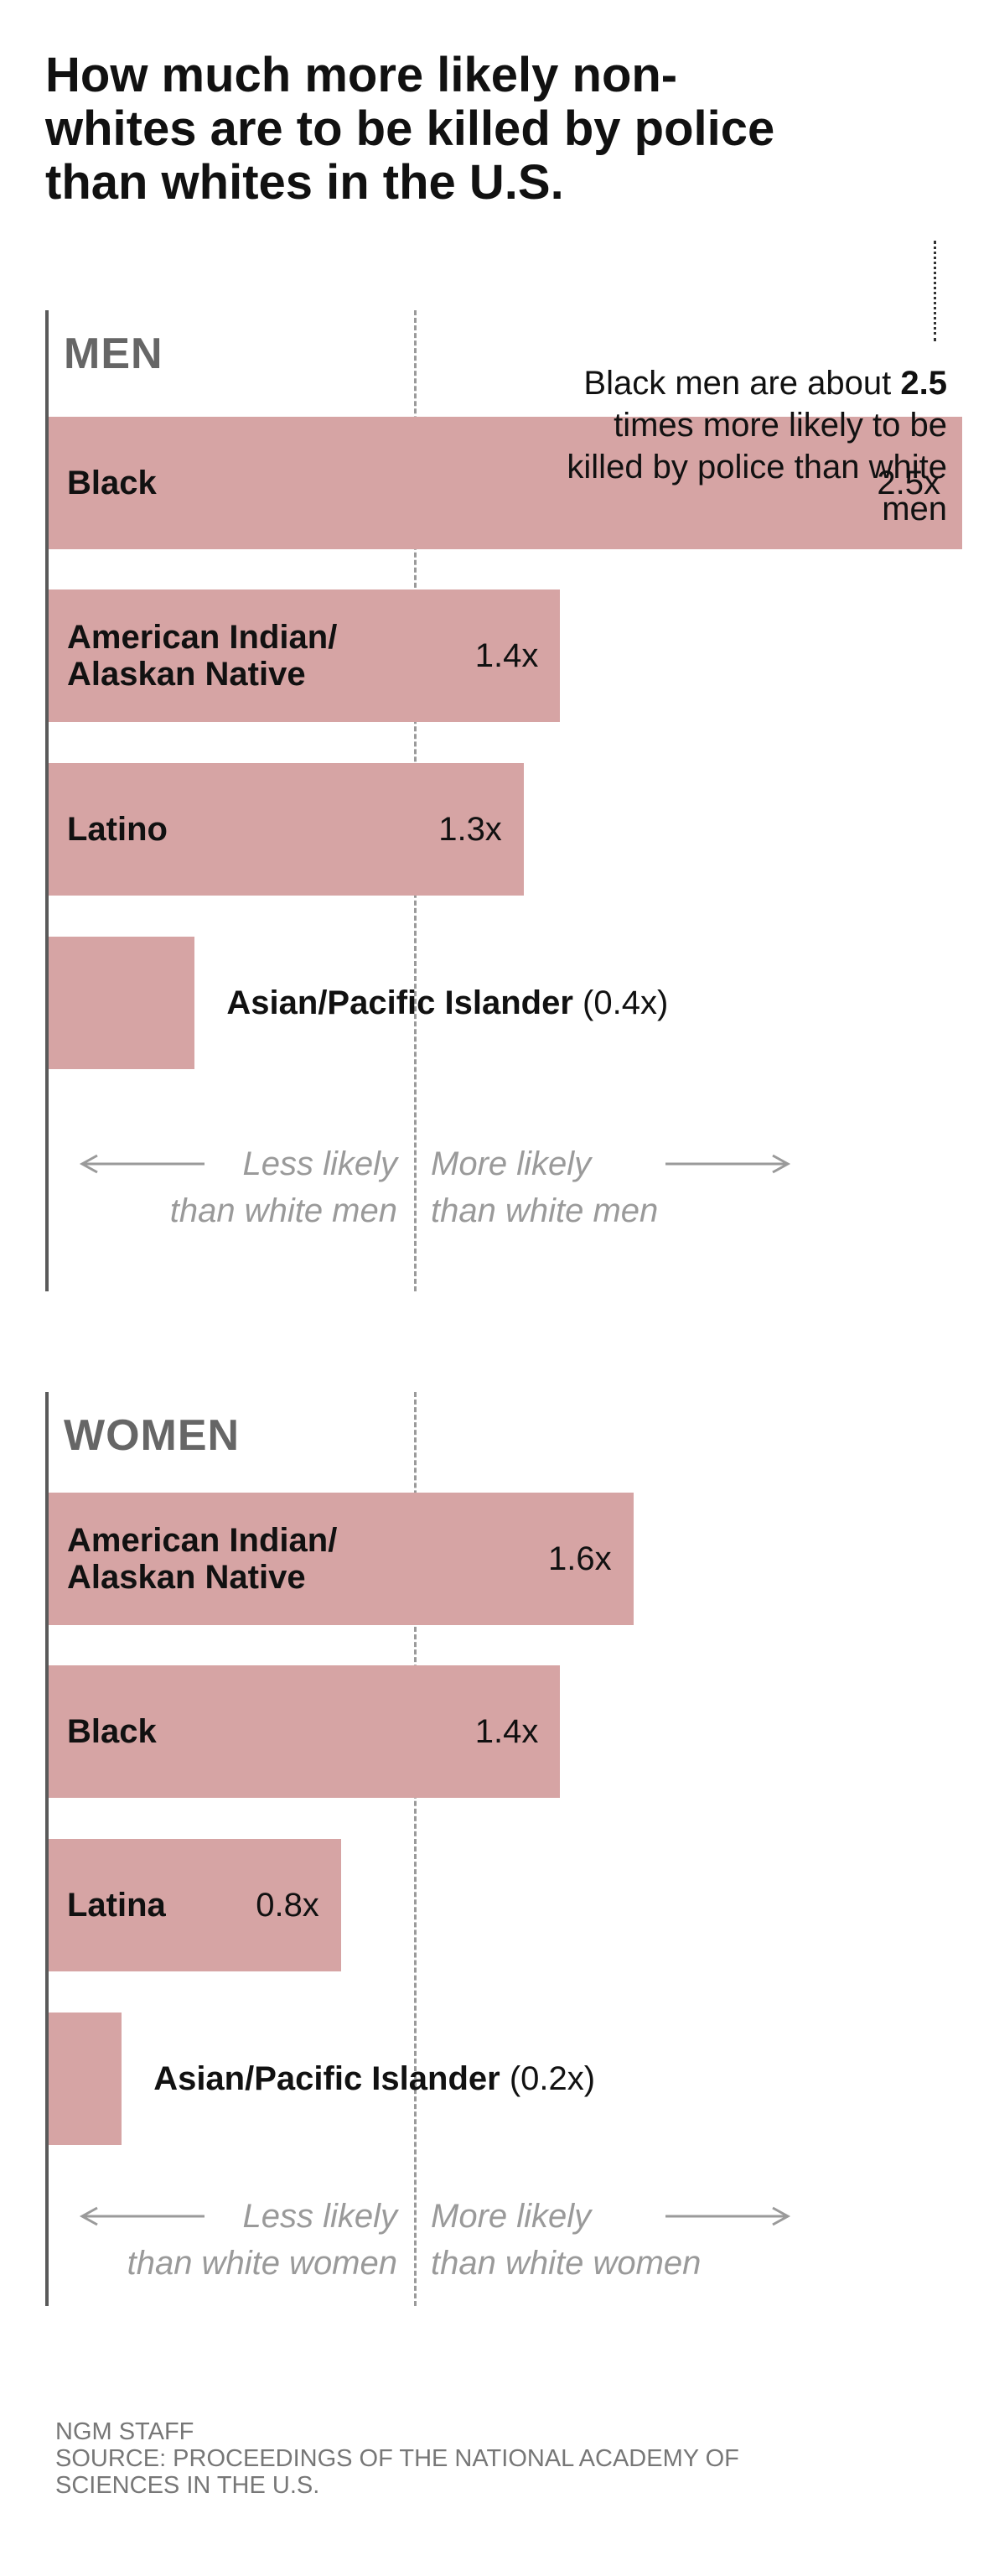 This screenshot has width=989, height=2576. Describe the element at coordinates (545, 1187) in the screenshot. I see `men-more-likely-label: More likely than white men` at that location.